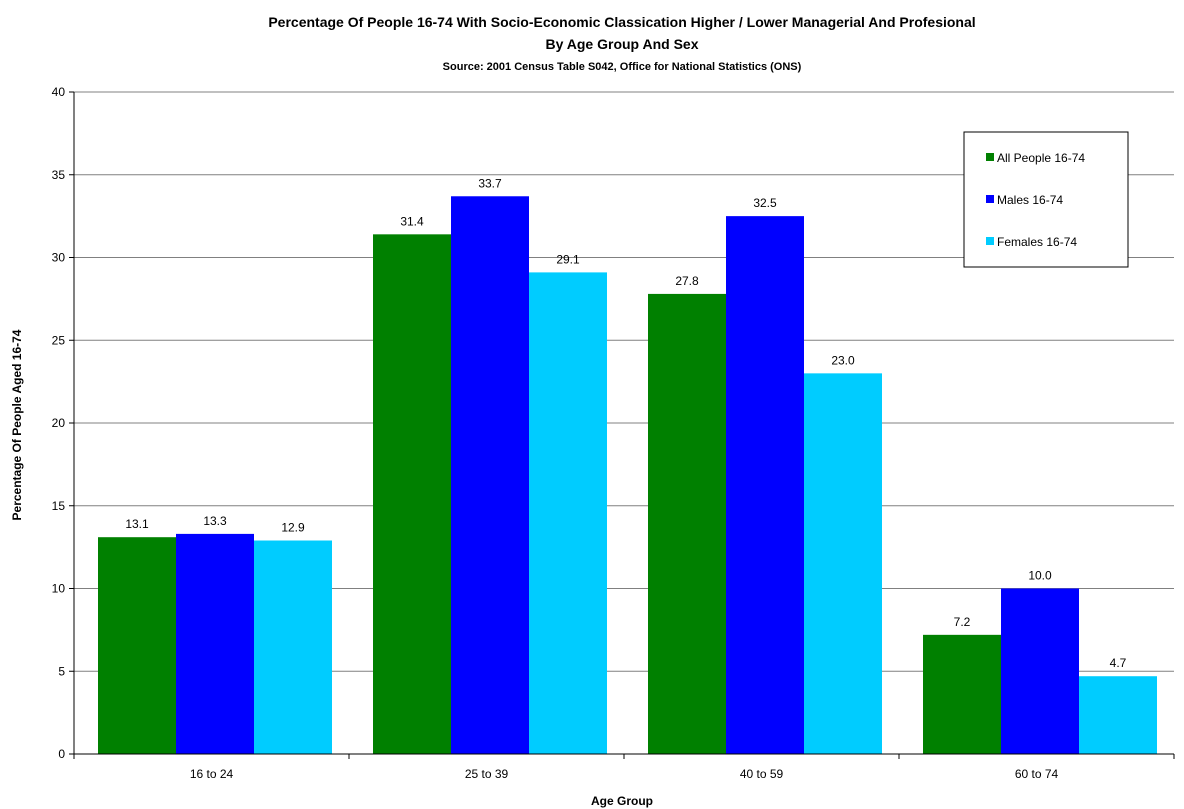 This screenshot has height=809, width=1184. I want to click on x-tick-label: 25 to 39, so click(487, 774).